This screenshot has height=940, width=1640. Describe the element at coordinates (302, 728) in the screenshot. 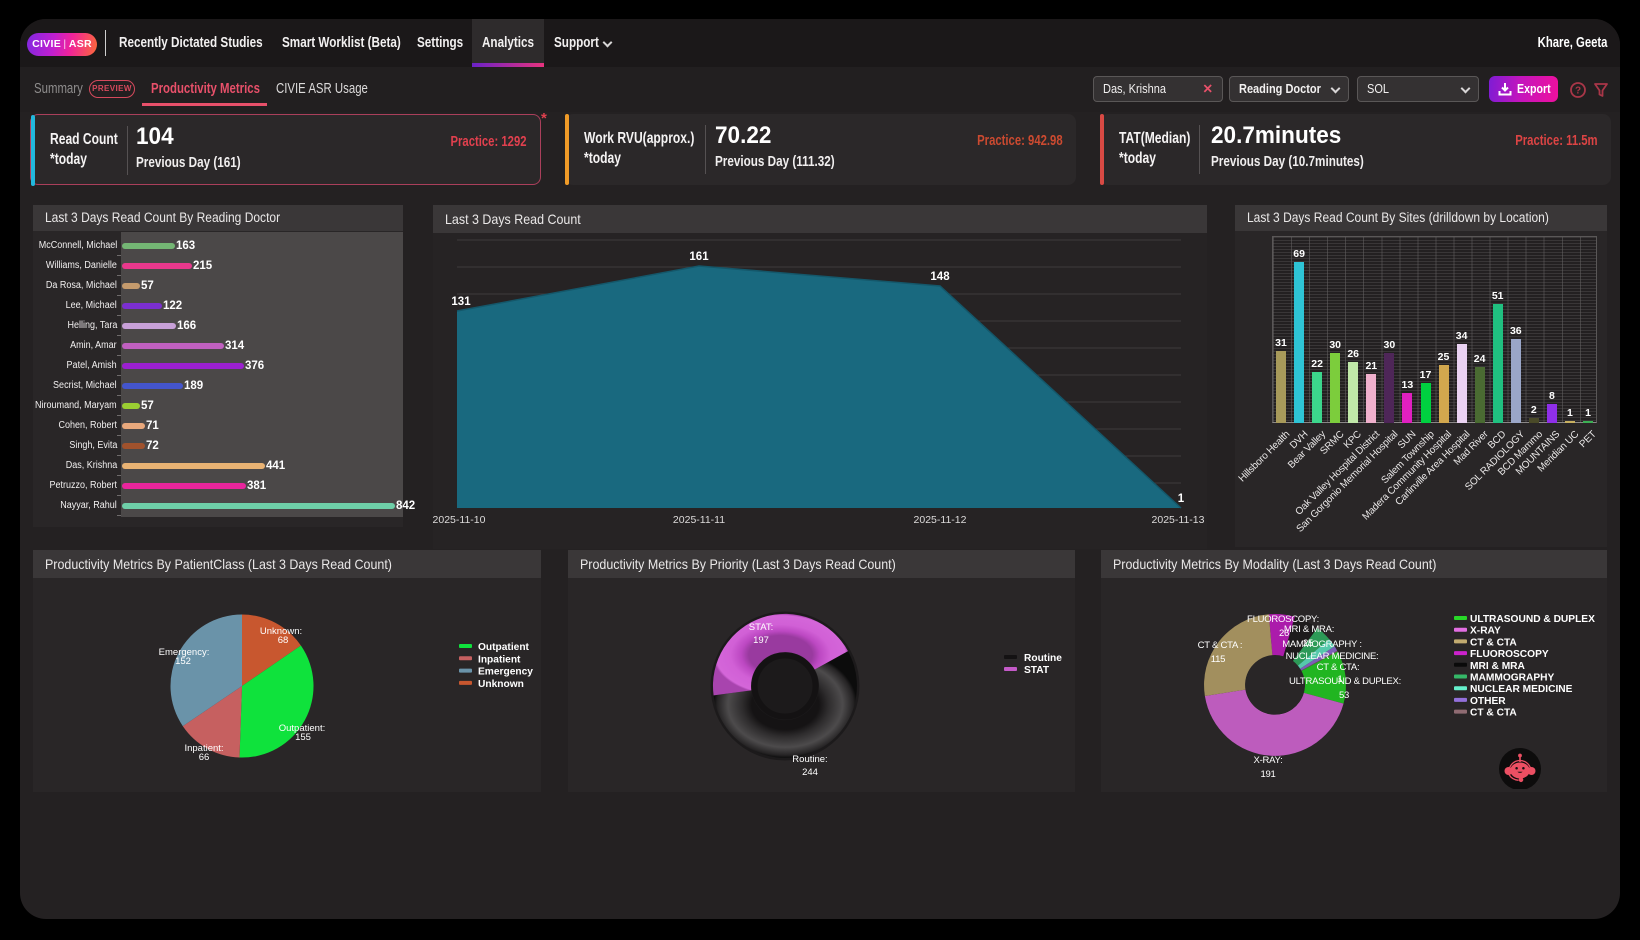

I see `svg-text: Outpatient:` at that location.